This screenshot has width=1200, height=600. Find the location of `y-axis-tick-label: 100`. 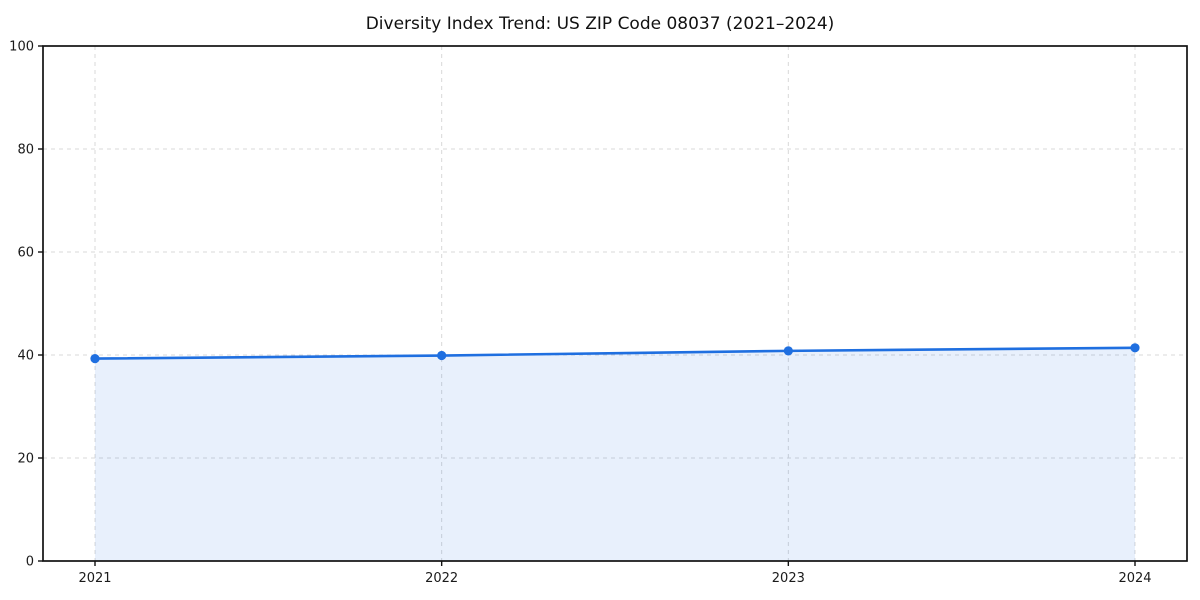

y-axis-tick-label: 100 is located at coordinates (21, 47).